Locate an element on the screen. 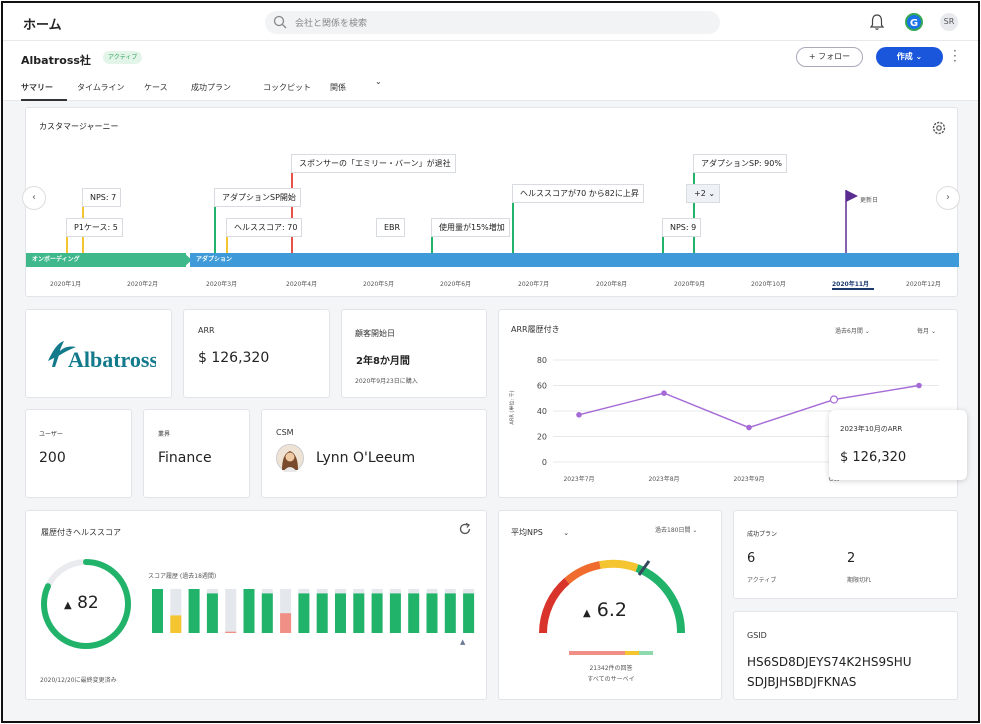 Image resolution: width=981 pixels, height=724 pixels. phase-onboarding: オンボーディング is located at coordinates (106, 260).